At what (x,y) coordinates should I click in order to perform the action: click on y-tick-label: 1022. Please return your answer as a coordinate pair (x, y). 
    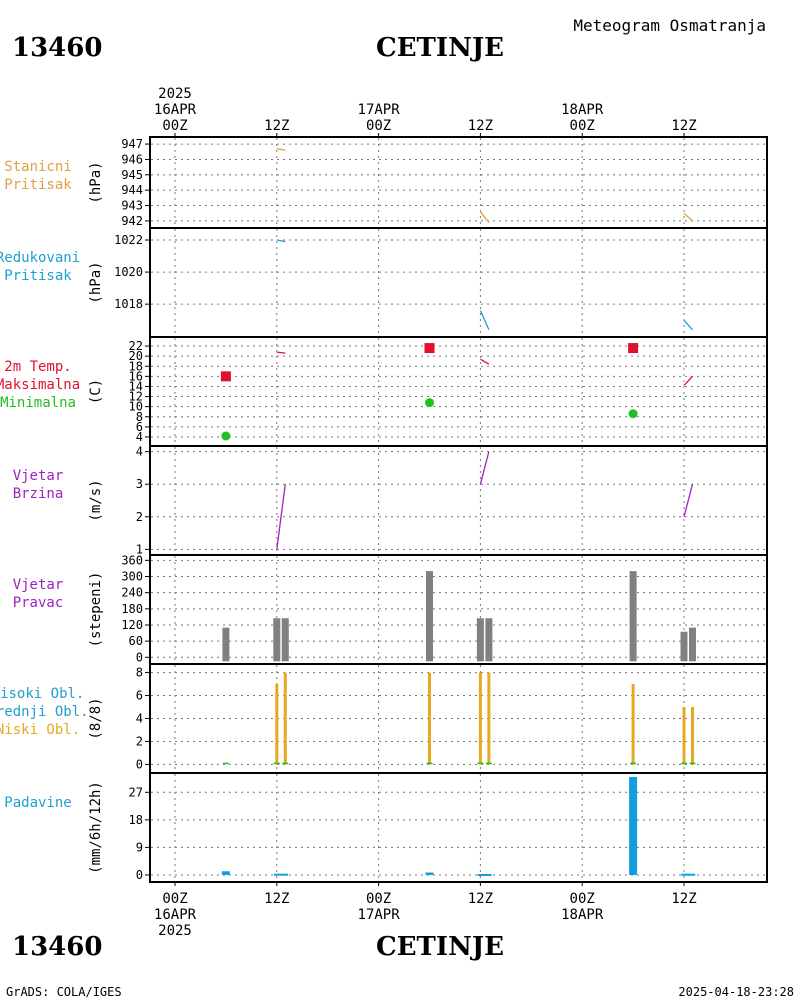
    Looking at the image, I should click on (128, 240).